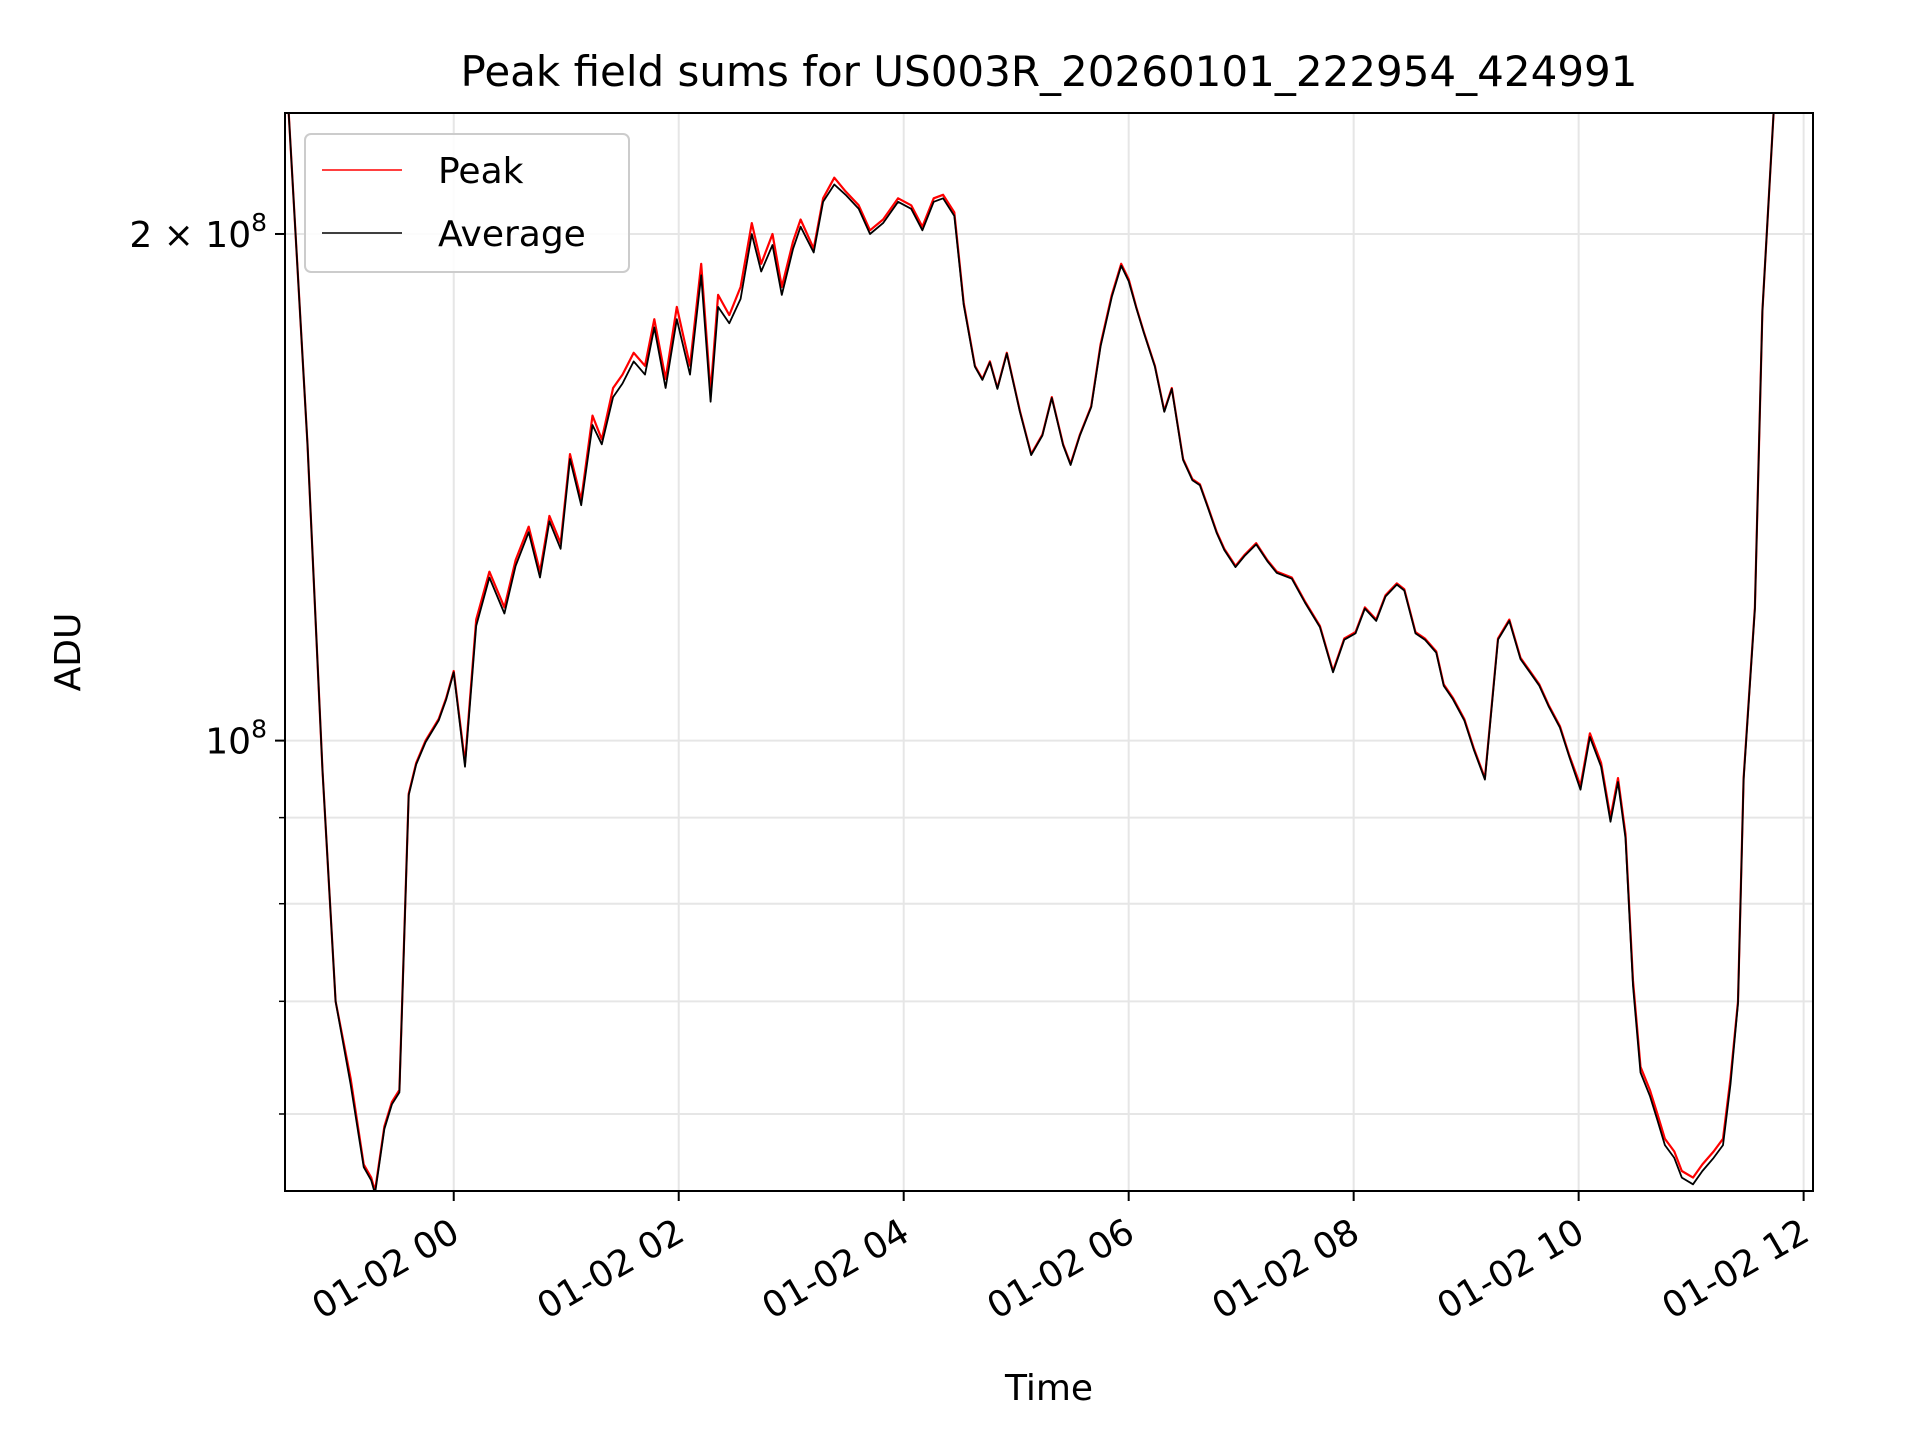 Image resolution: width=1920 pixels, height=1444 pixels. Describe the element at coordinates (512, 234) in the screenshot. I see `legend-label-average: Average` at that location.